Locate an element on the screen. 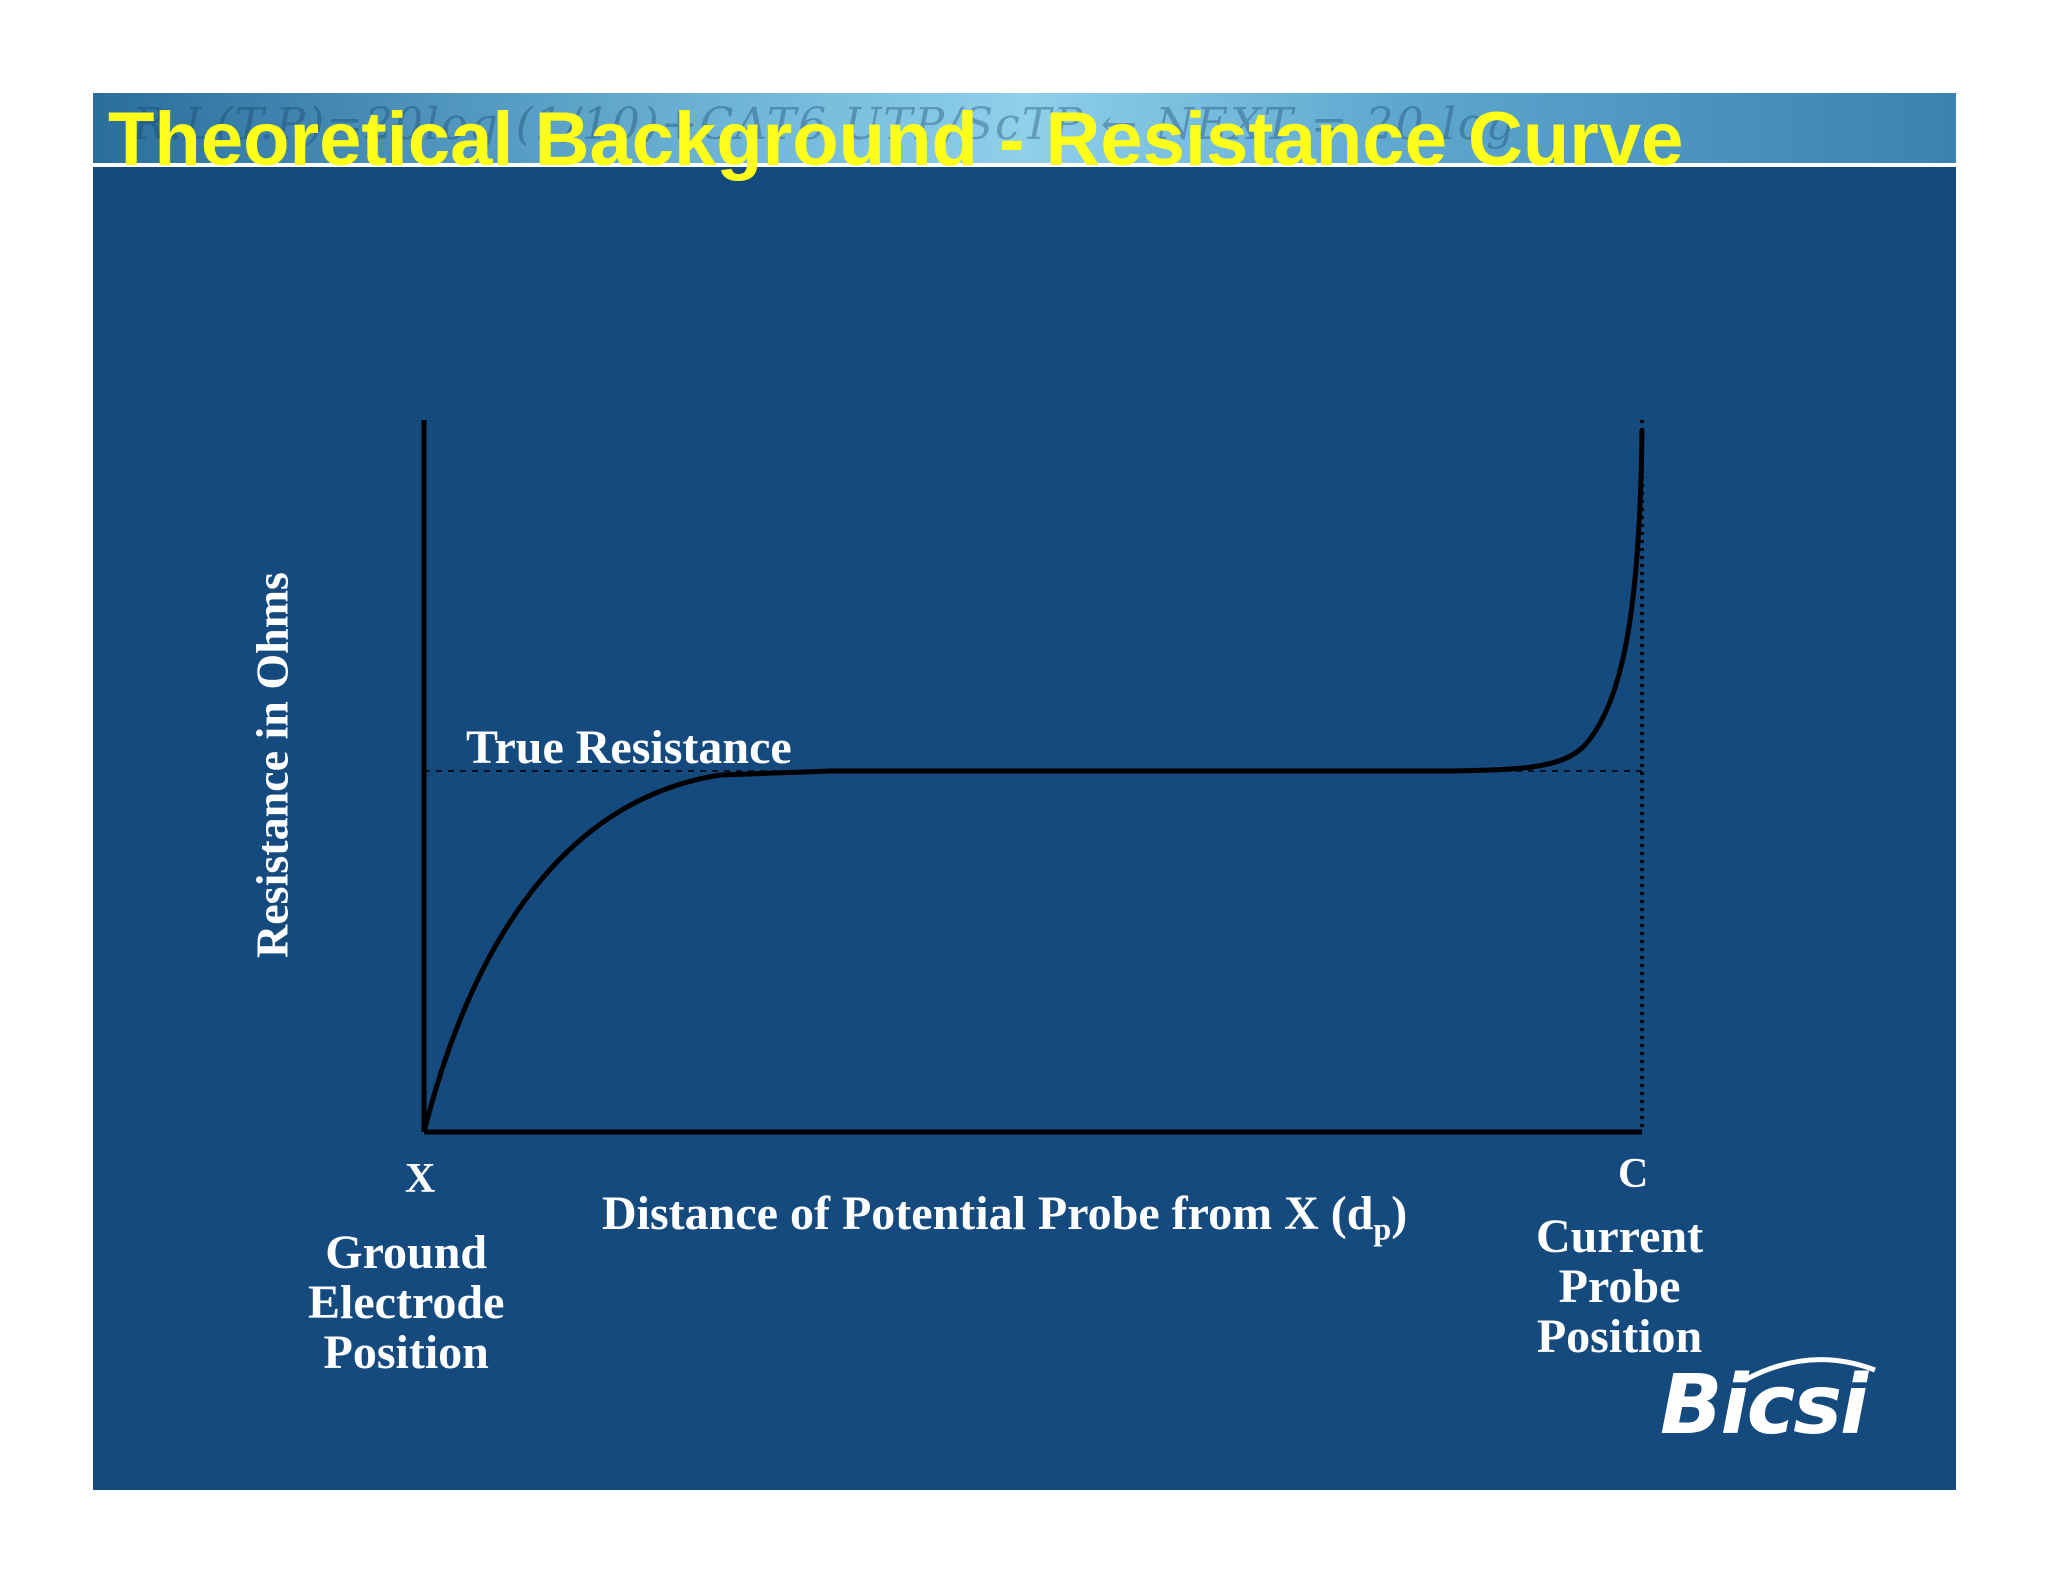 This screenshot has height=1582, width=2048. ground-electrode-caption: Ground Electrode Position is located at coordinates (406, 1303).